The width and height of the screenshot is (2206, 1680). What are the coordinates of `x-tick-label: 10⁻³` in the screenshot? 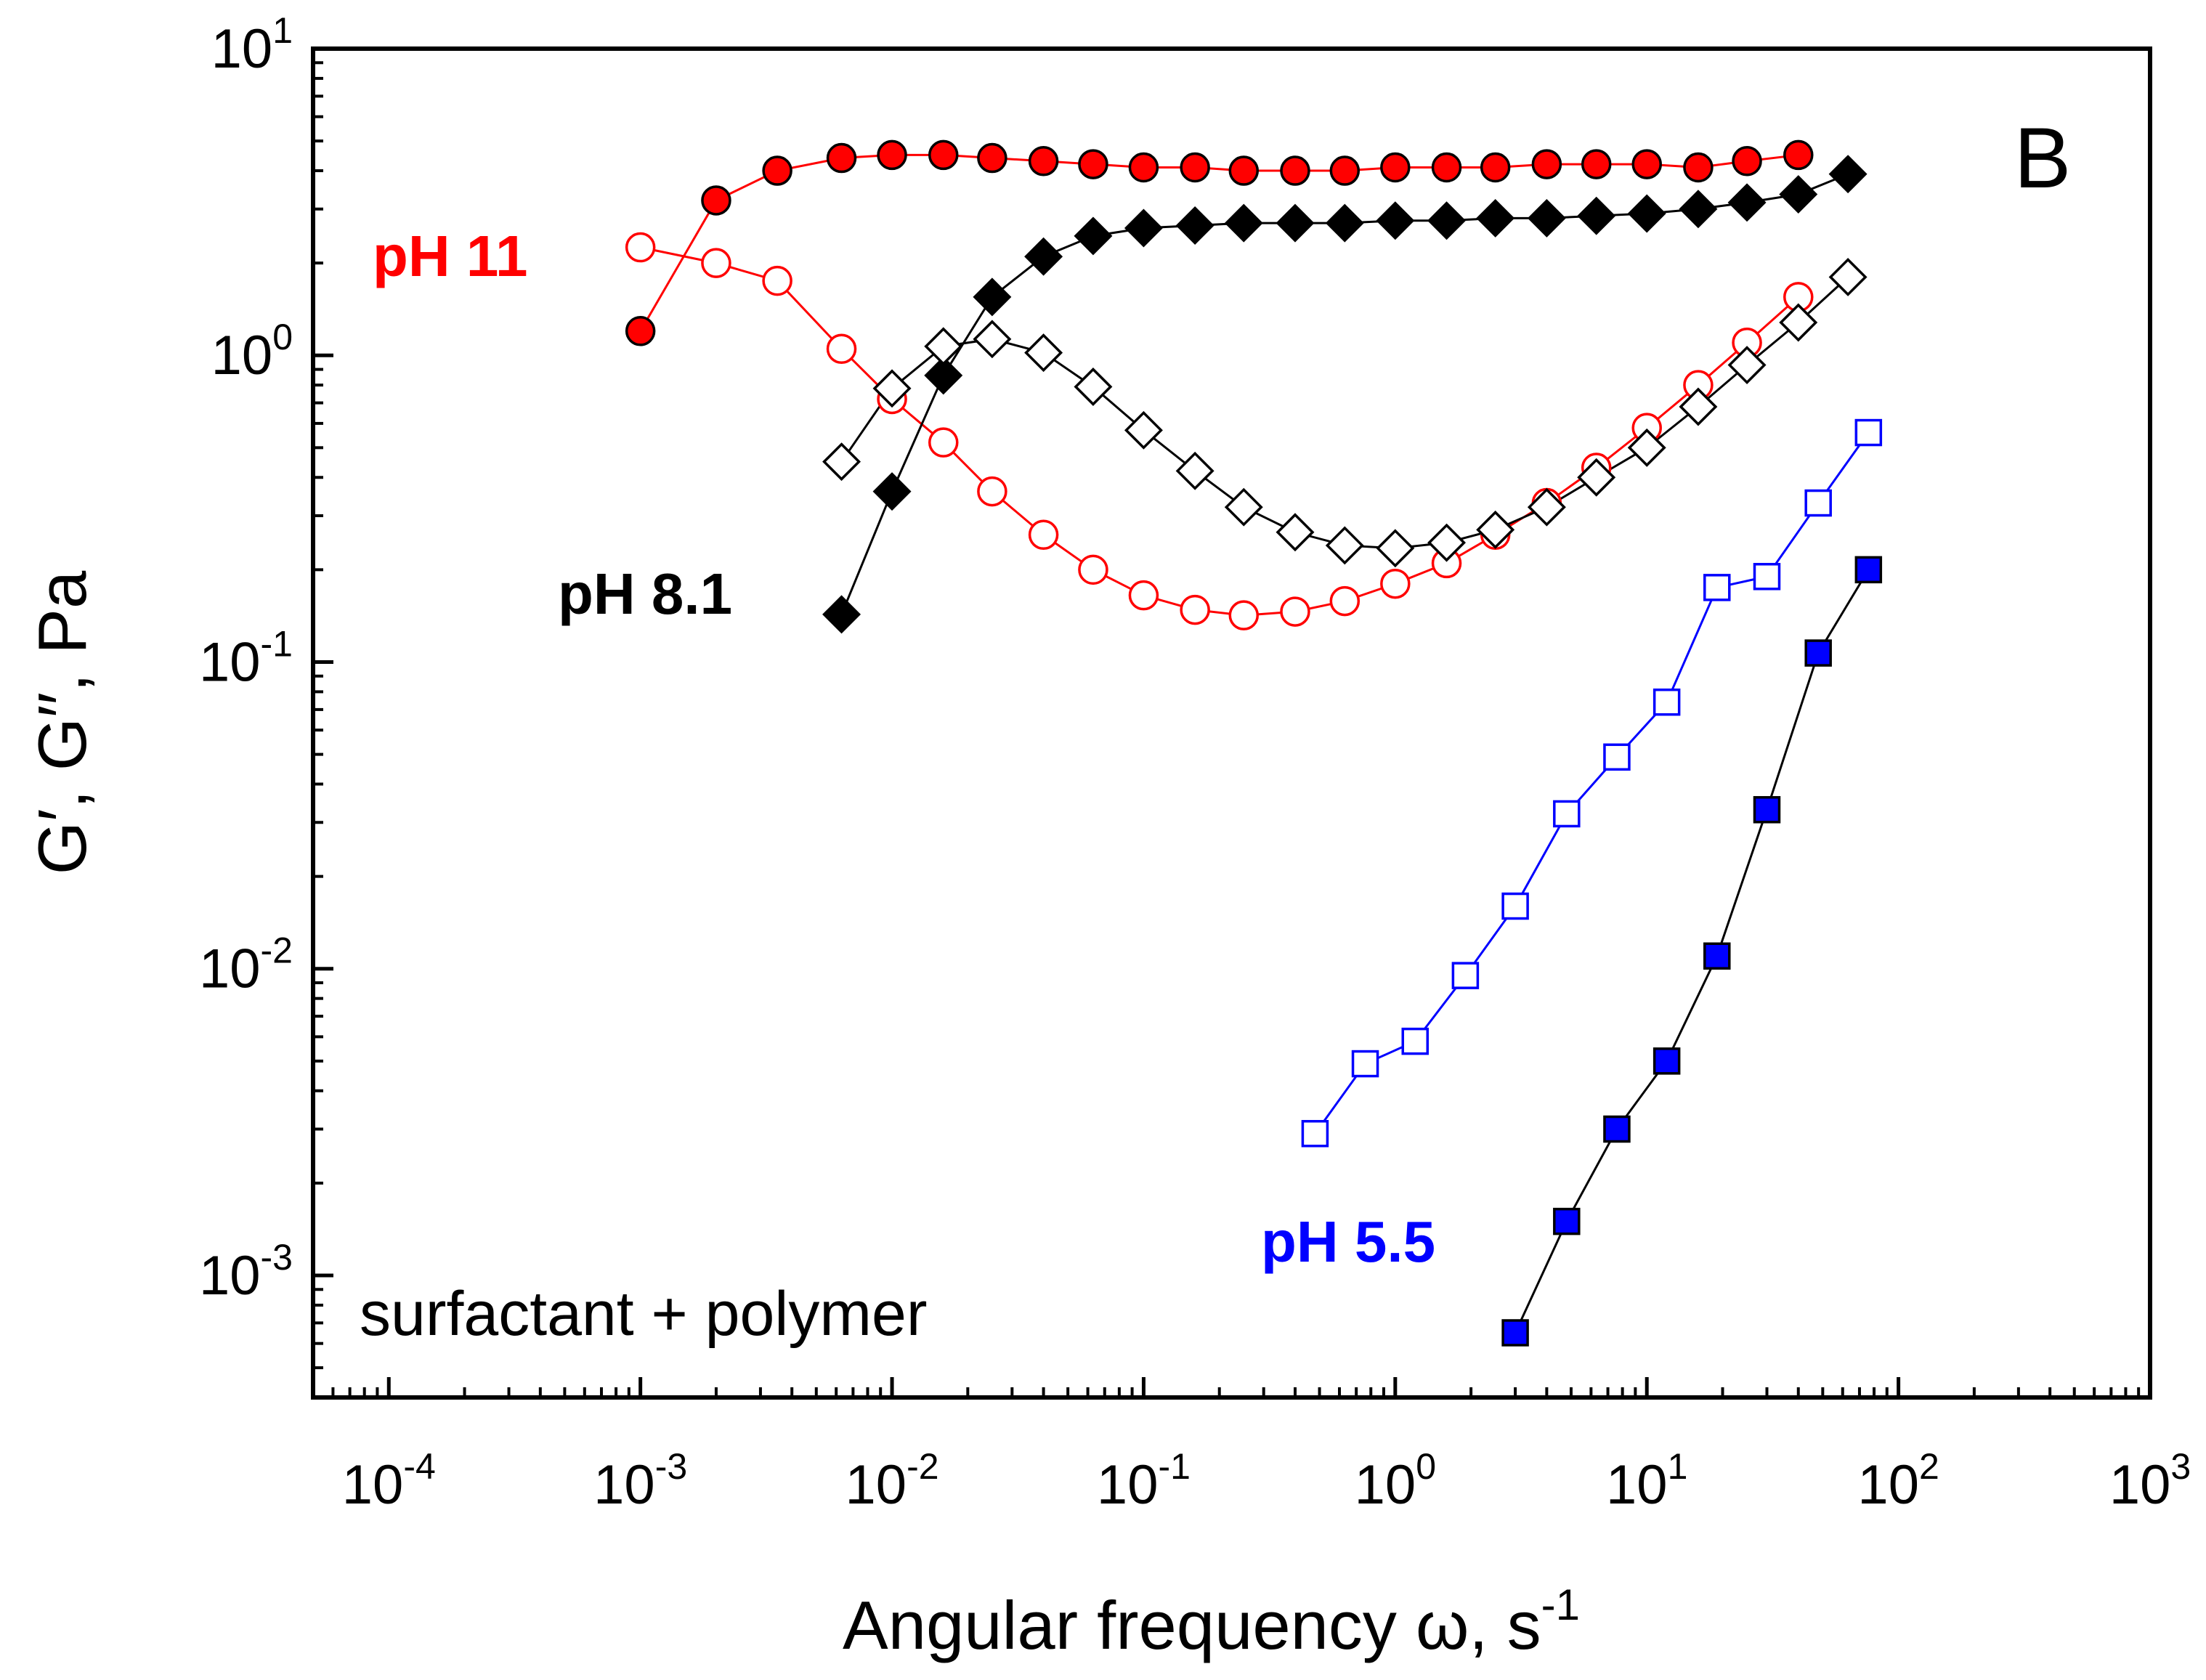 It's located at (640, 1481).